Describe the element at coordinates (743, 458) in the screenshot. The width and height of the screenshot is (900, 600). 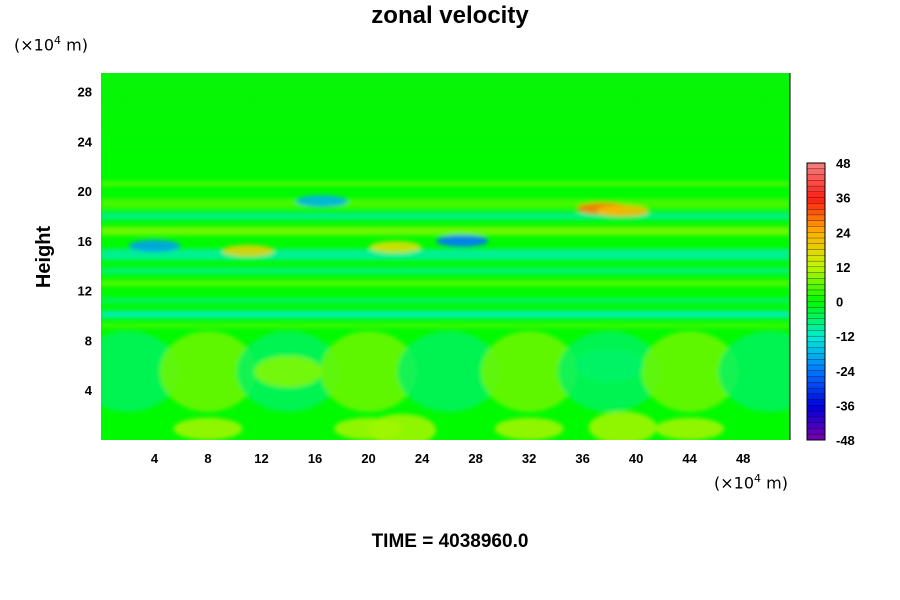
I see `x-tick-label: 48` at that location.